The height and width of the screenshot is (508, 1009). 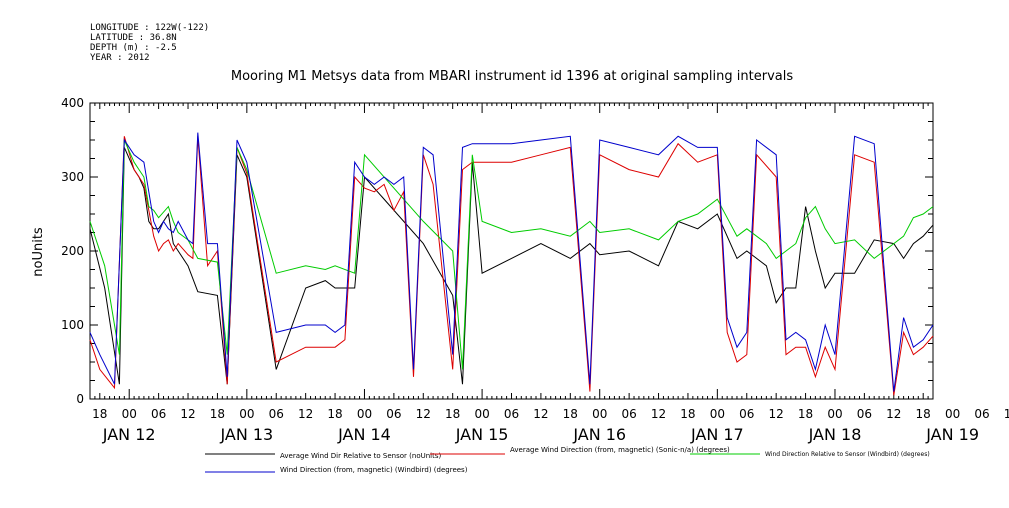 What do you see at coordinates (129, 434) in the screenshot?
I see `x-day-label: JAN 12` at bounding box center [129, 434].